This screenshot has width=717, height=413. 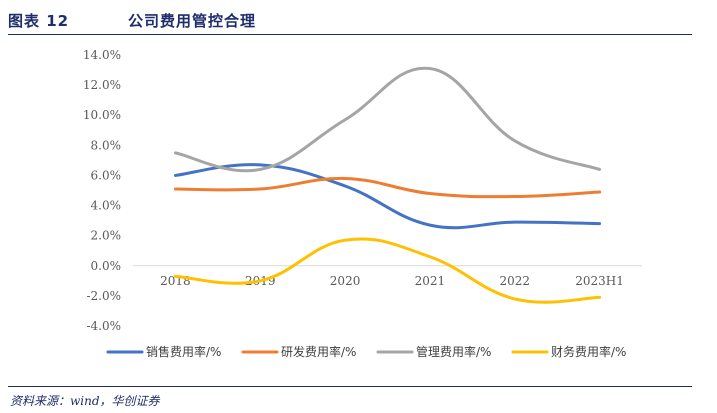 I want to click on x-tick-label: 2020, so click(x=345, y=281).